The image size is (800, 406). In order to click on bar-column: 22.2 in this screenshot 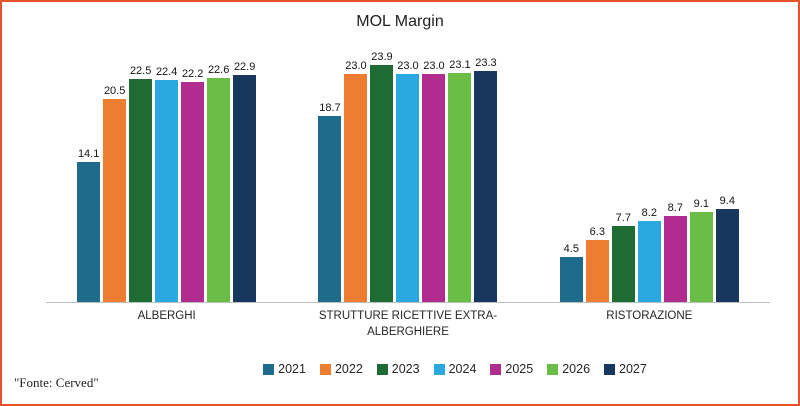, I will do `click(193, 184)`.